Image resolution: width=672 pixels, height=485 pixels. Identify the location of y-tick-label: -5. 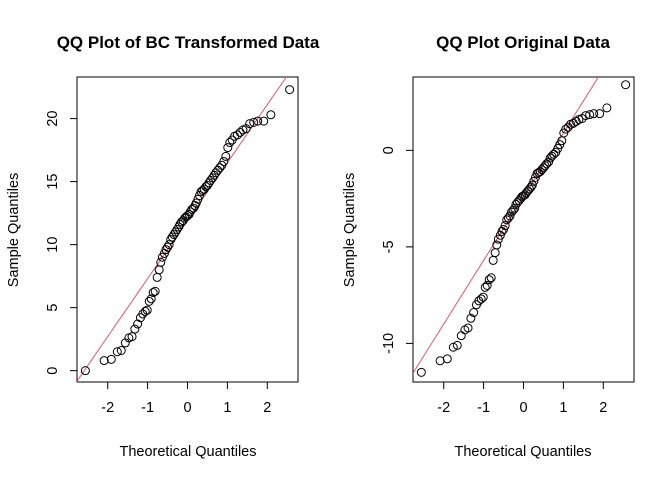
(389, 246).